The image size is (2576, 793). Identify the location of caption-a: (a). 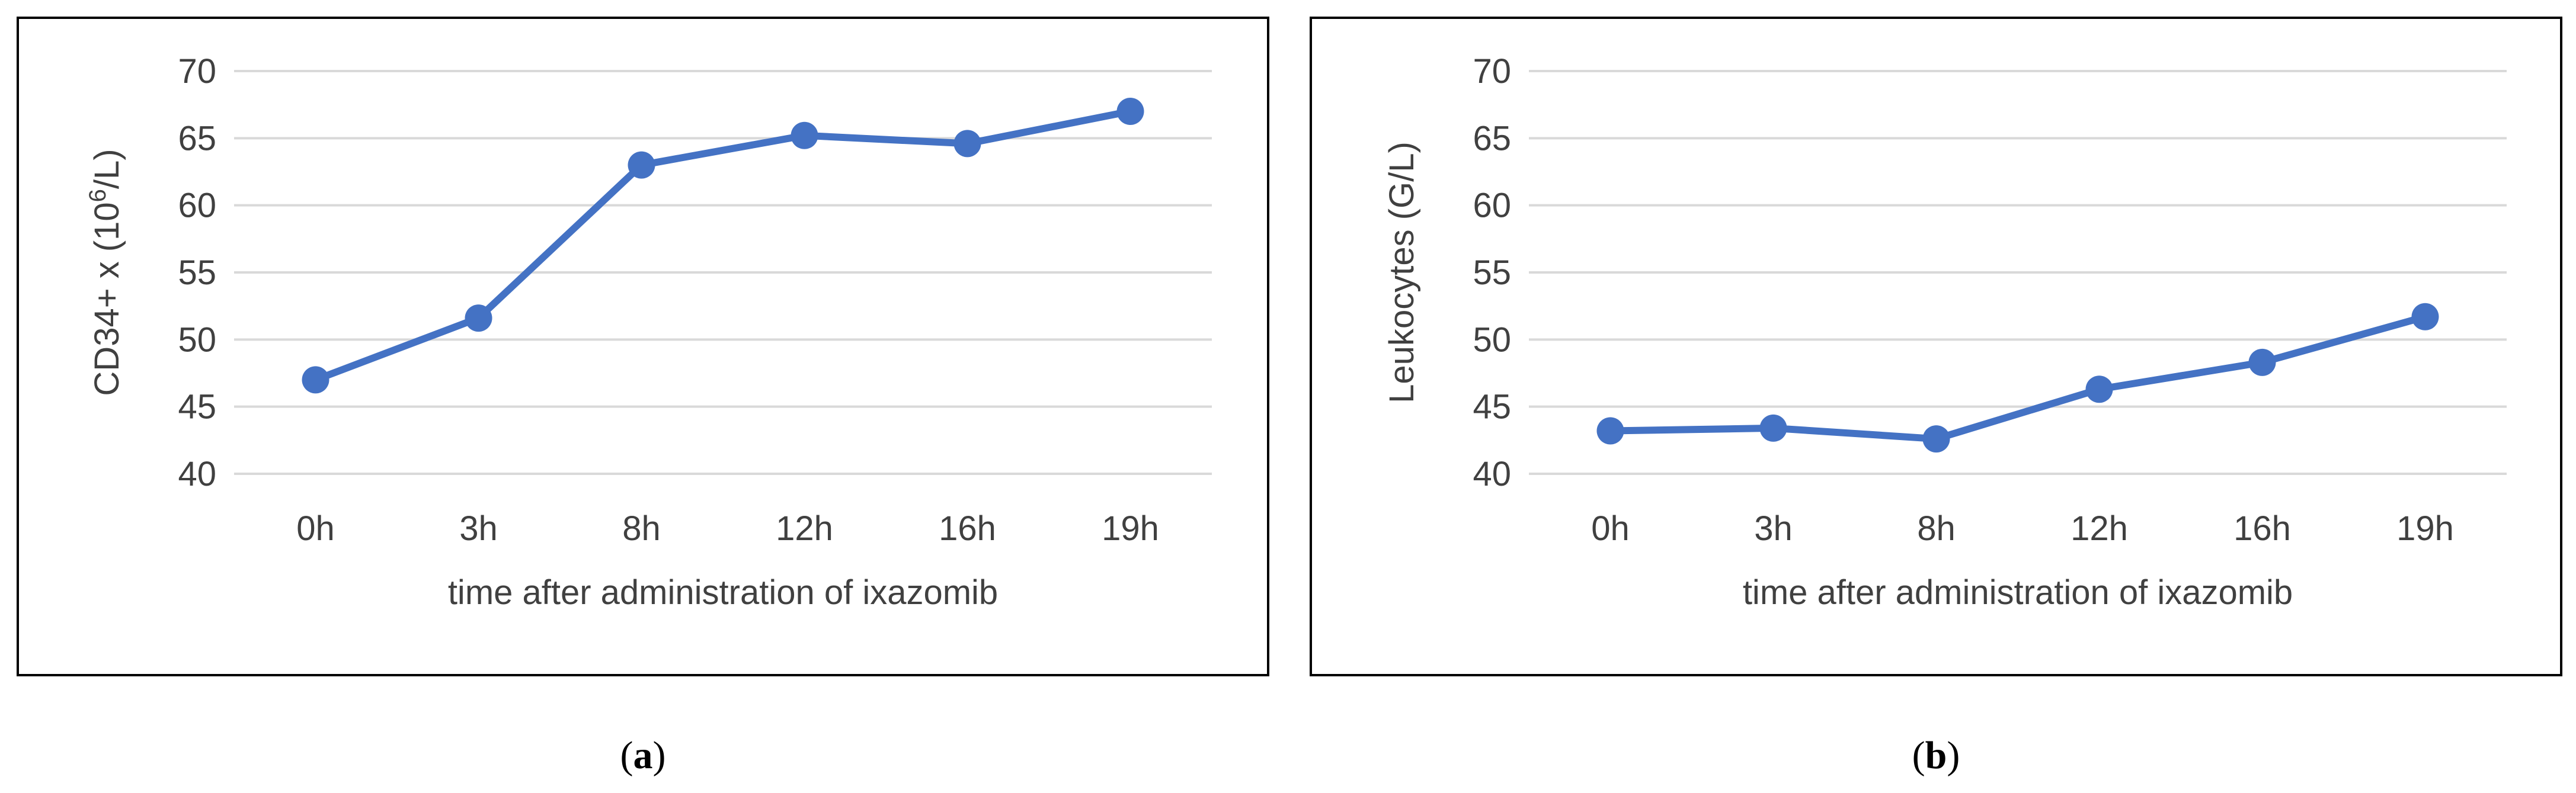
(643, 755).